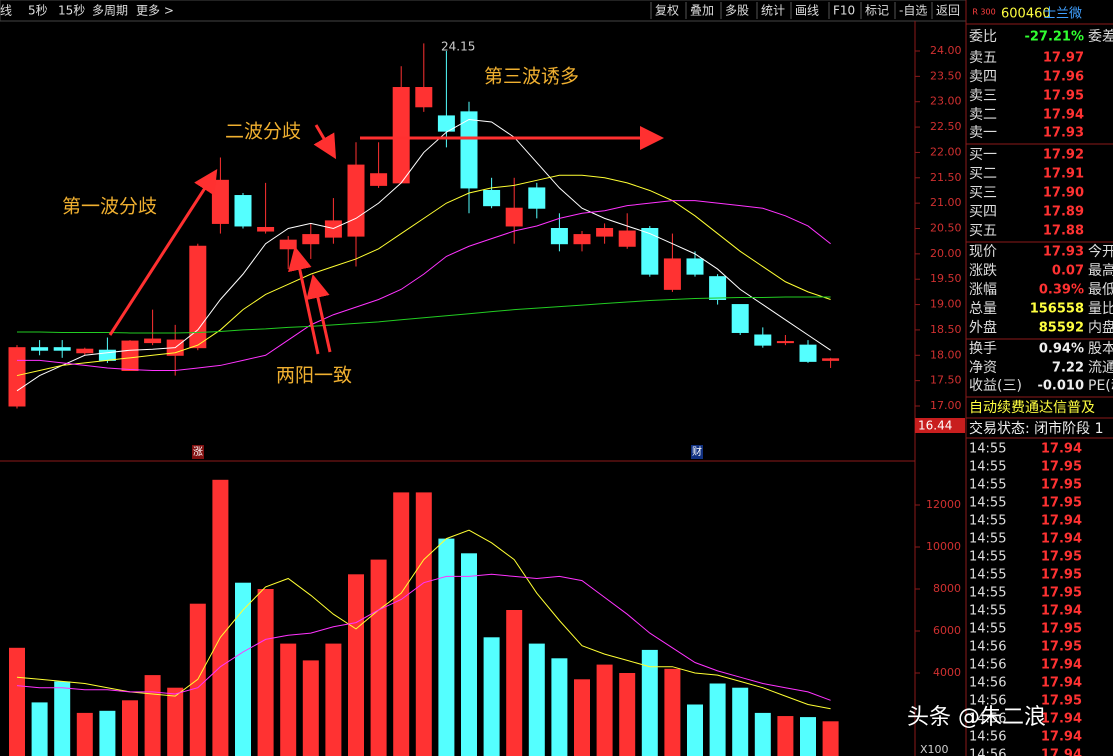  I want to click on y-tick-label: 22.00, so click(946, 151).